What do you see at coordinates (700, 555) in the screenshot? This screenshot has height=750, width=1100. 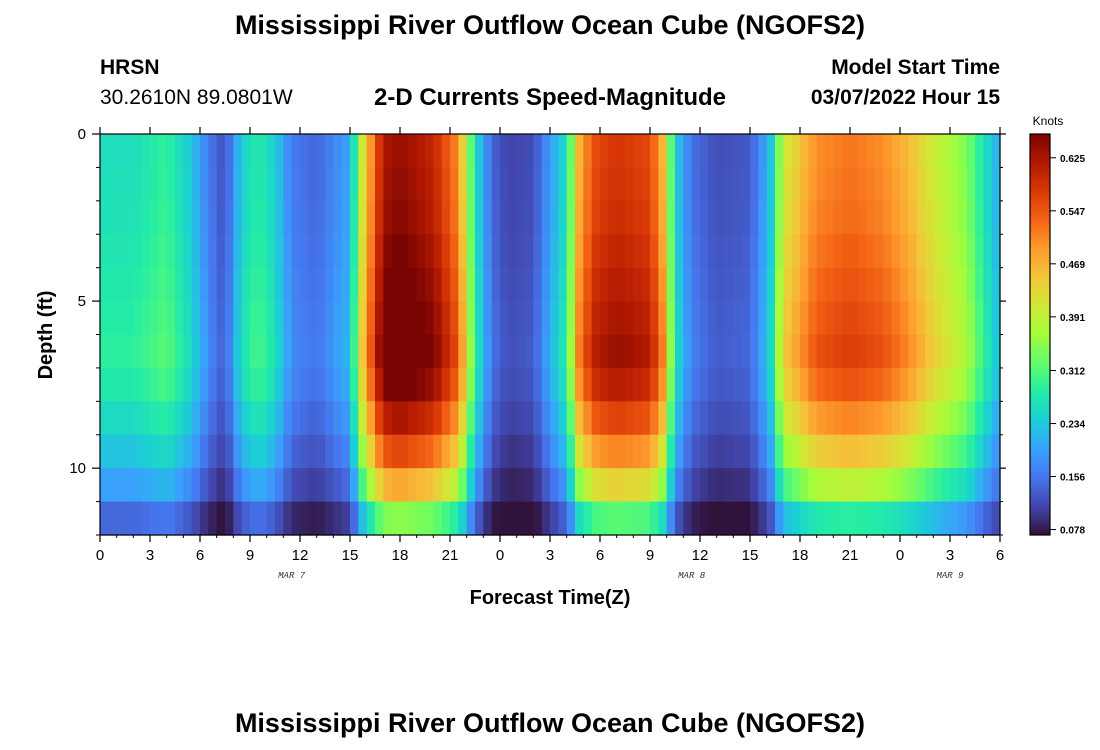 I see `x-tick-label: 12` at bounding box center [700, 555].